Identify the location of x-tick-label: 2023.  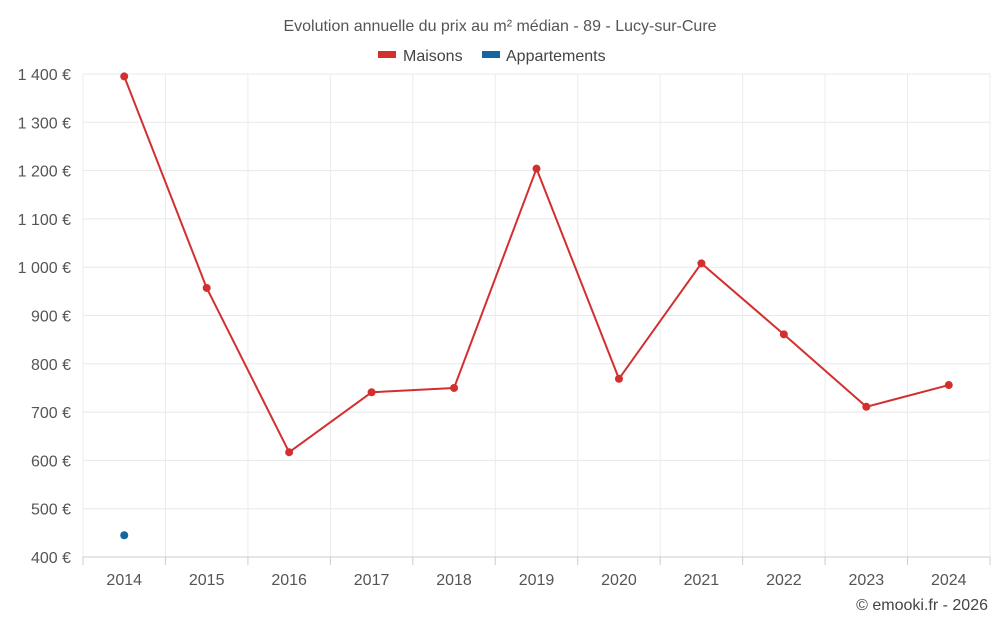
(867, 580).